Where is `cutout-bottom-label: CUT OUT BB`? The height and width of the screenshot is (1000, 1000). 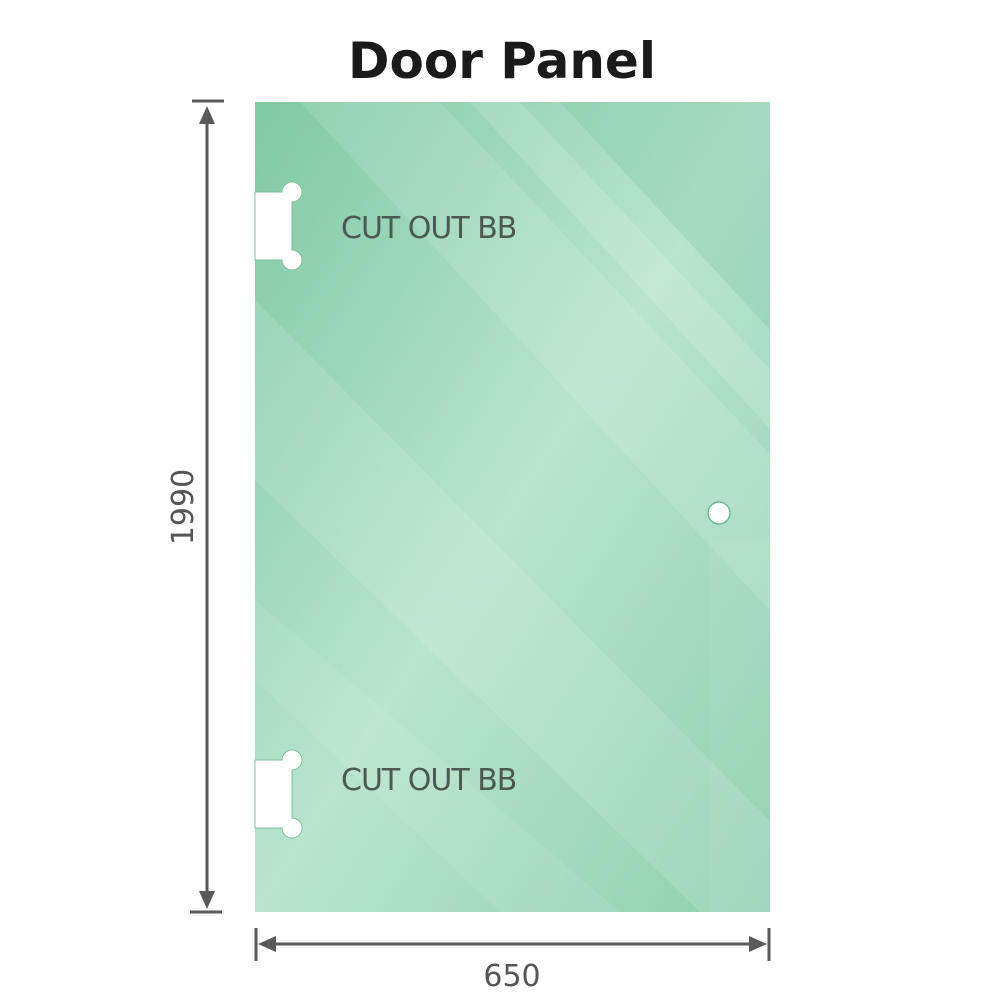
cutout-bottom-label: CUT OUT BB is located at coordinates (428, 780).